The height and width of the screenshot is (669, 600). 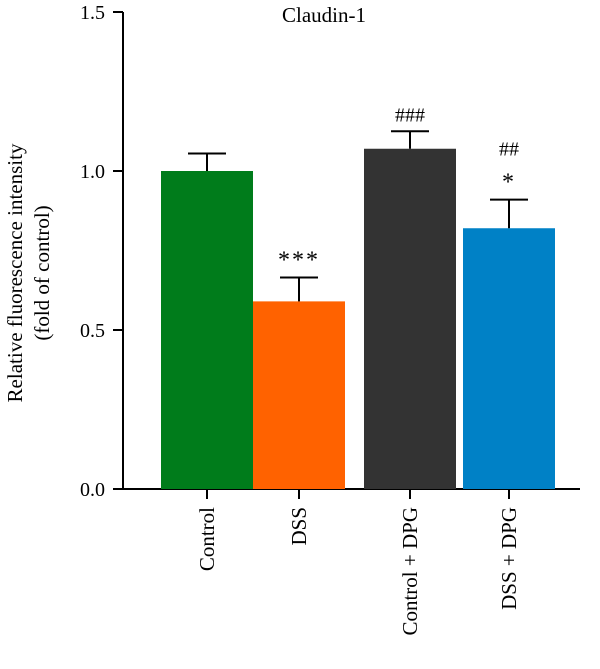 I want to click on significance-label: ##, so click(x=509, y=150).